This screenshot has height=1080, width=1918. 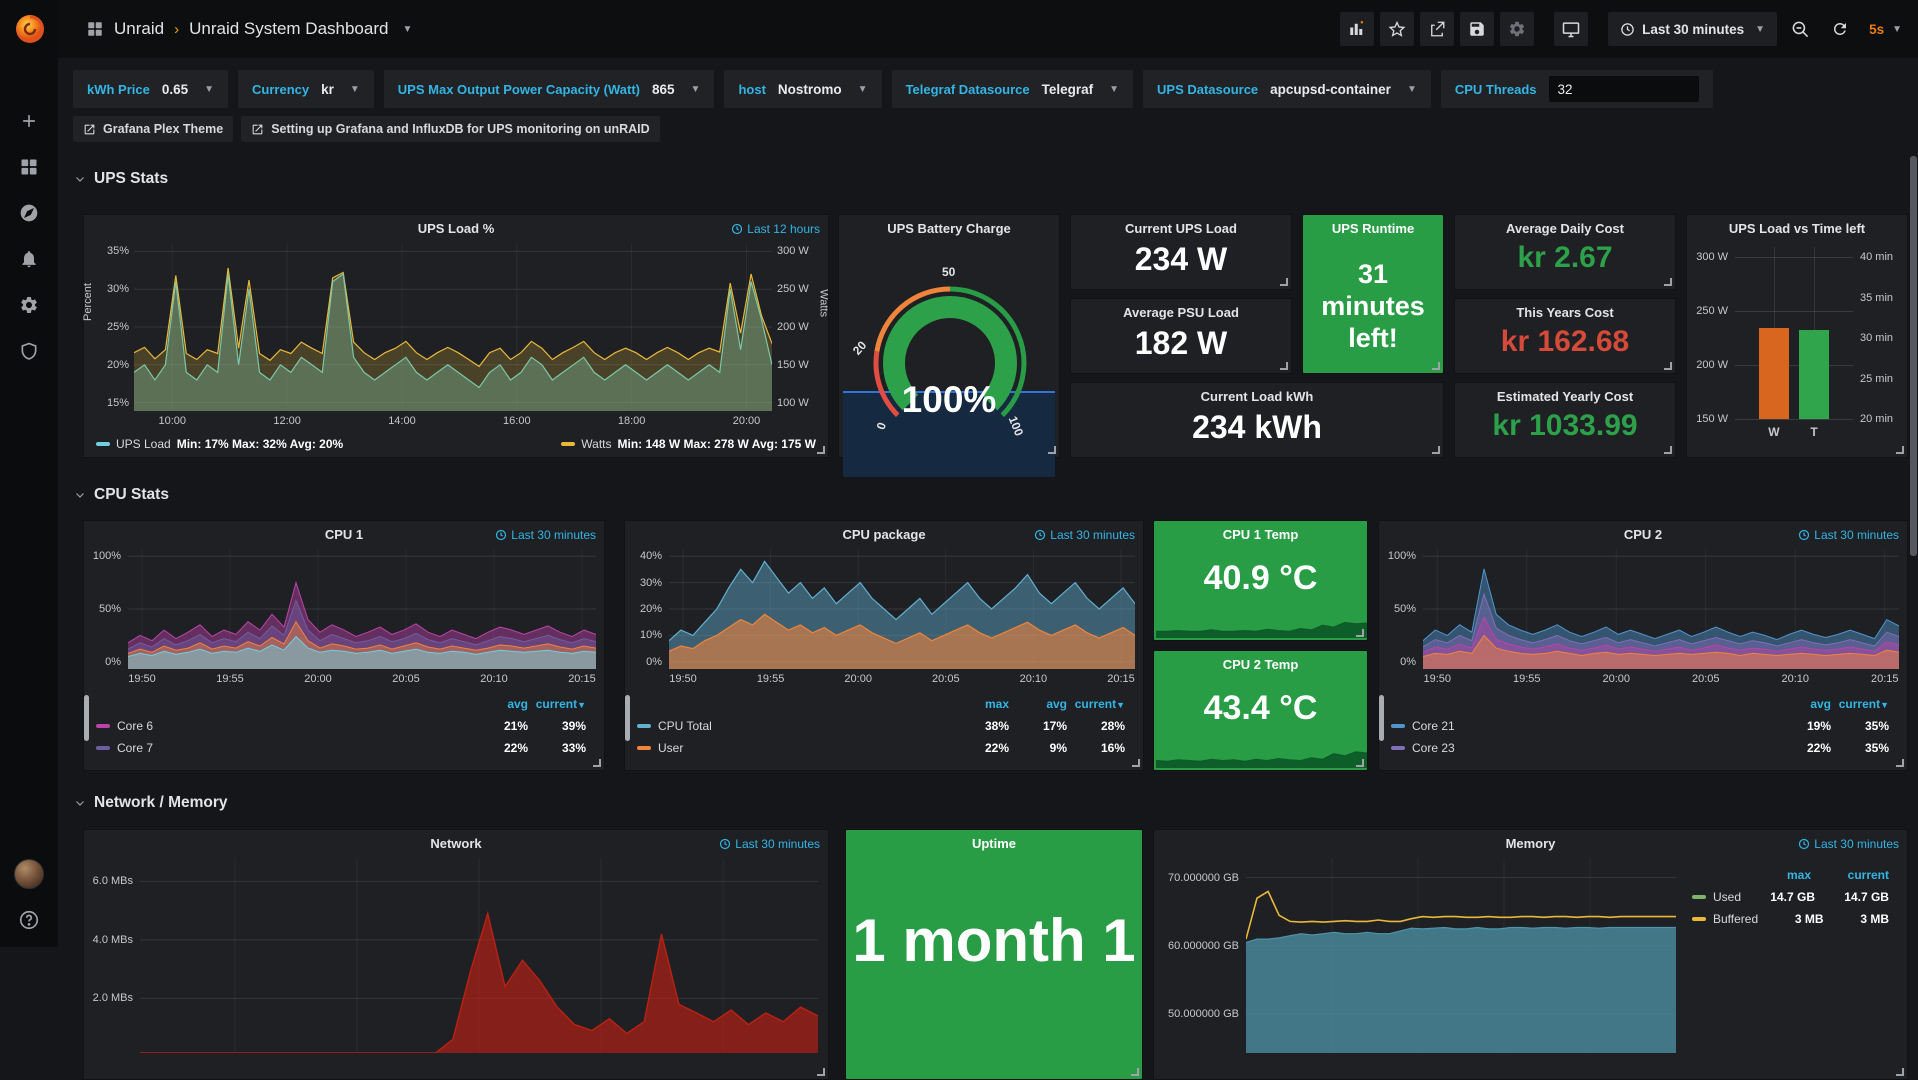 I want to click on cpu-threads-input: 32, so click(x=1623, y=89).